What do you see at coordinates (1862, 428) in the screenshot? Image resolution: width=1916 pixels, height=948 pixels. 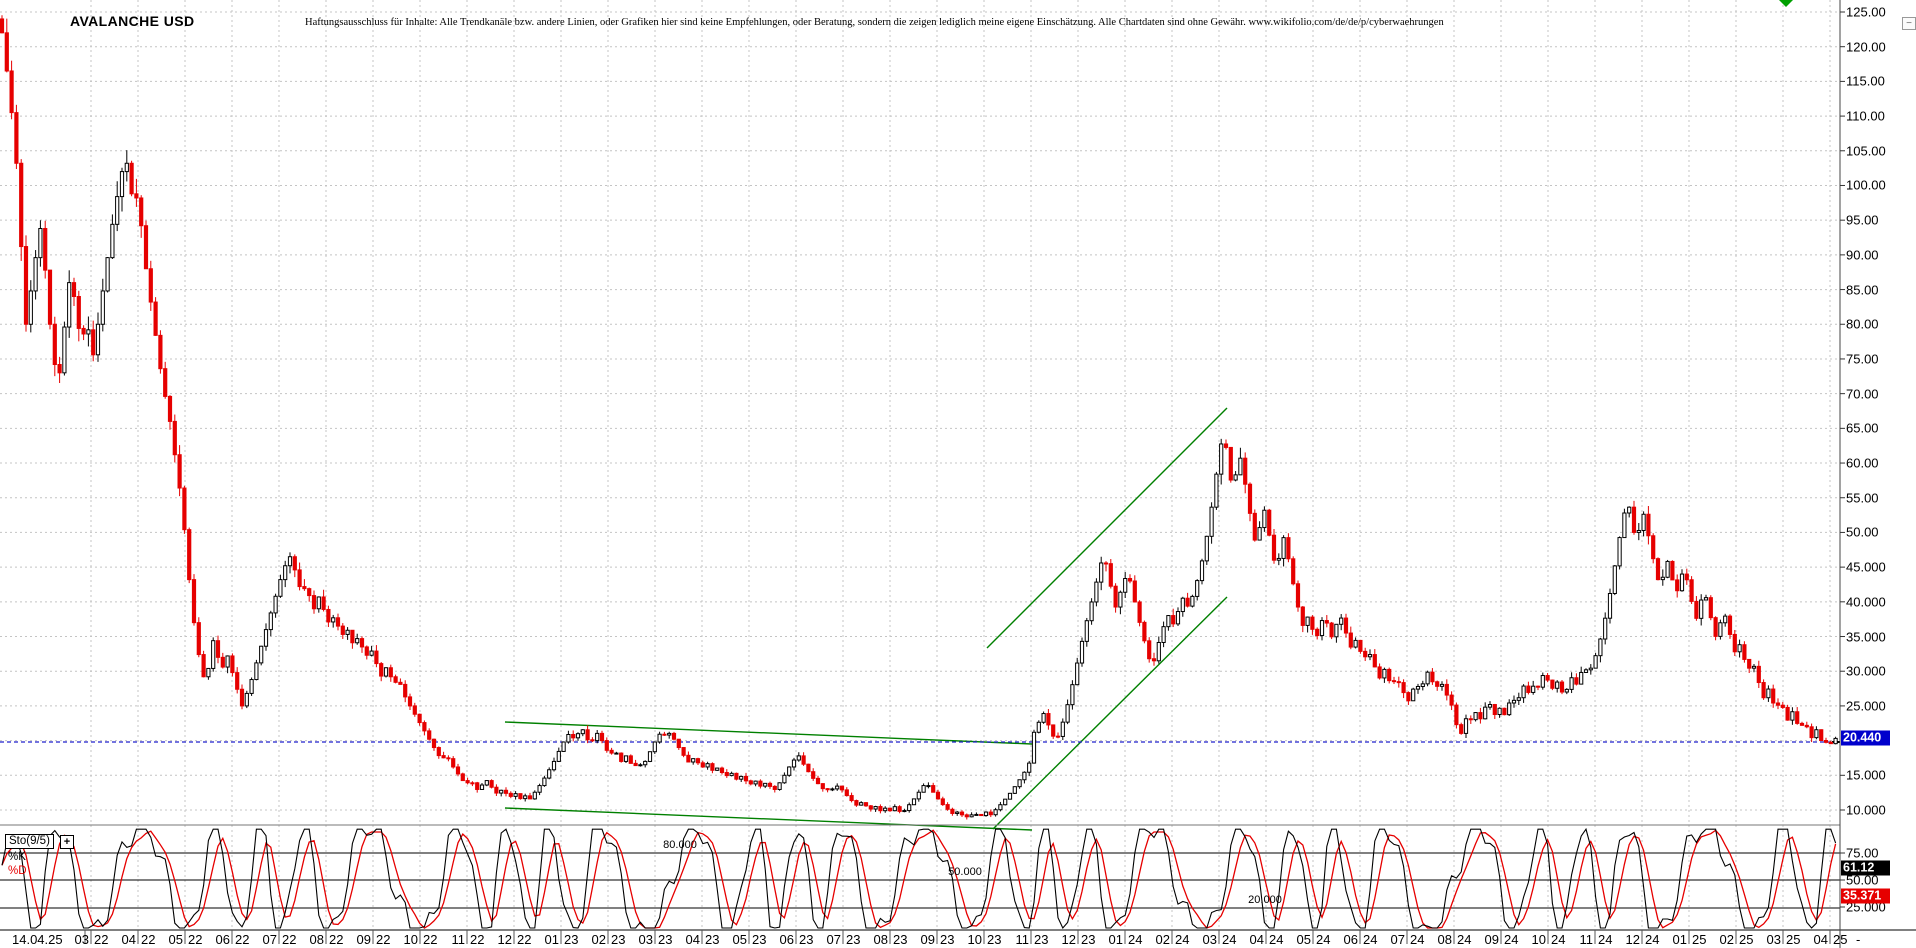 I see `price-axis-label: 65.00` at bounding box center [1862, 428].